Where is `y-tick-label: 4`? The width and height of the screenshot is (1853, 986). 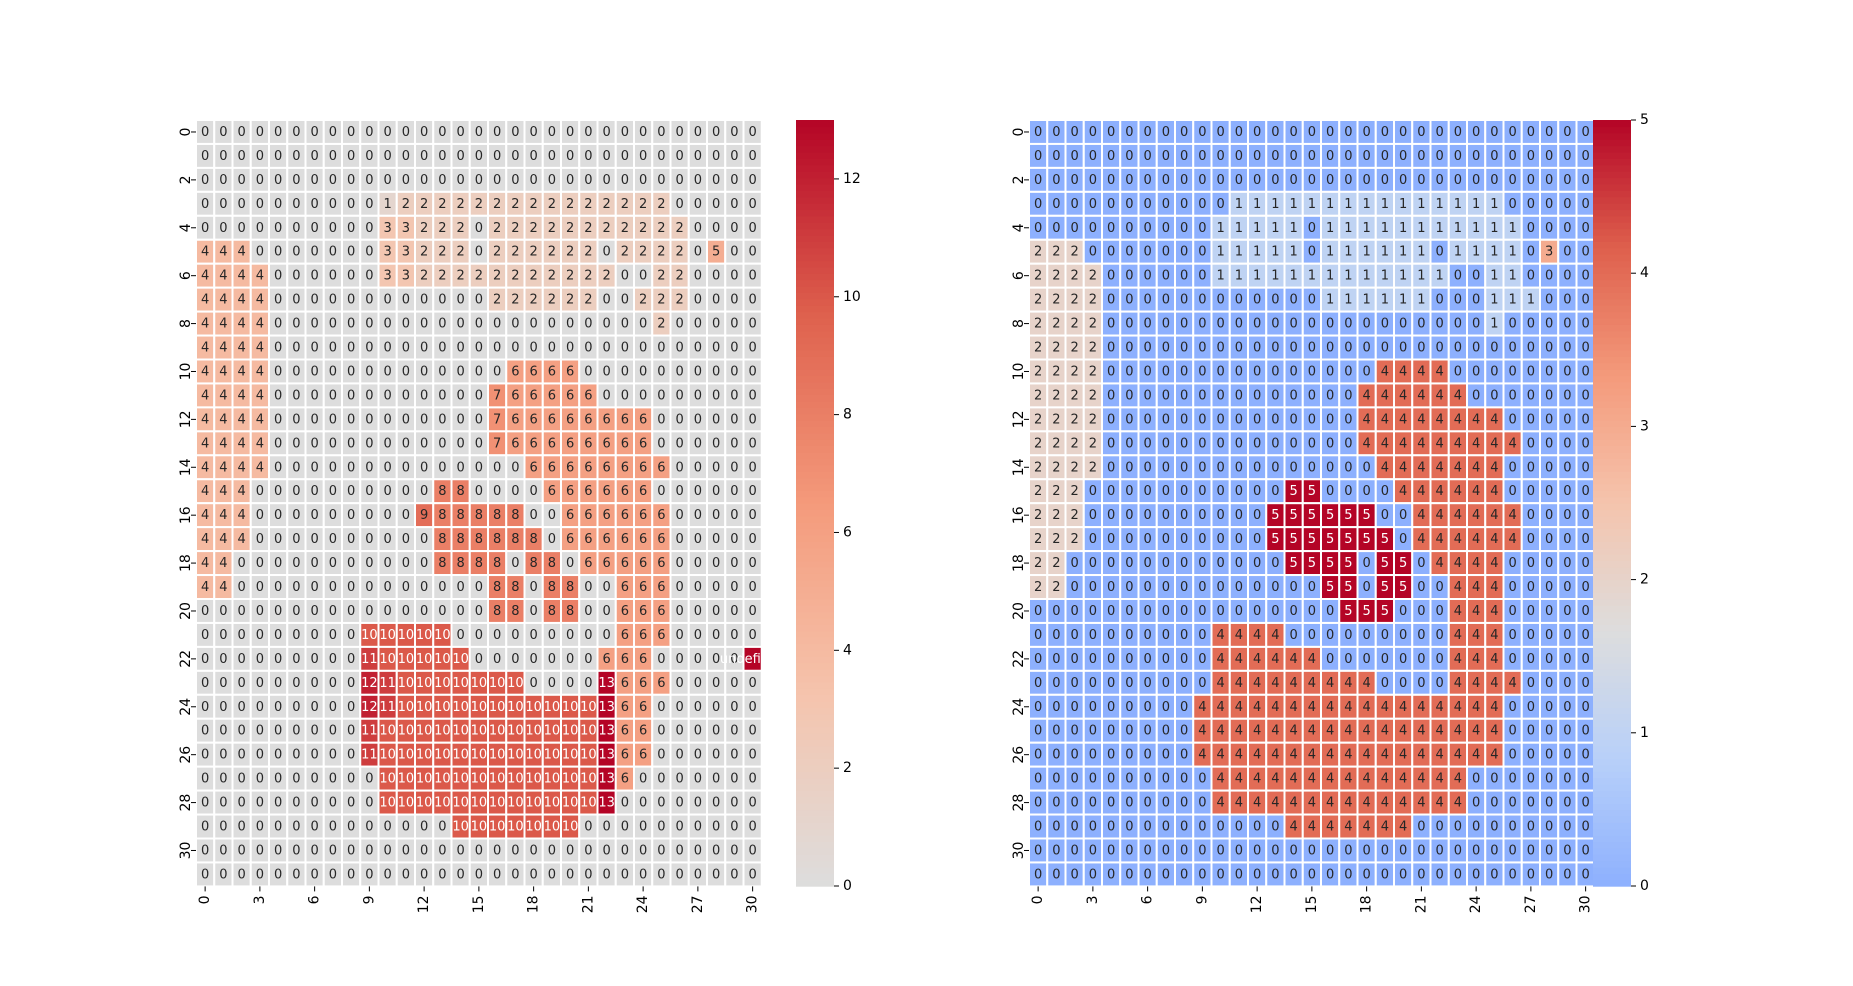
y-tick-label: 4 is located at coordinates (1019, 227).